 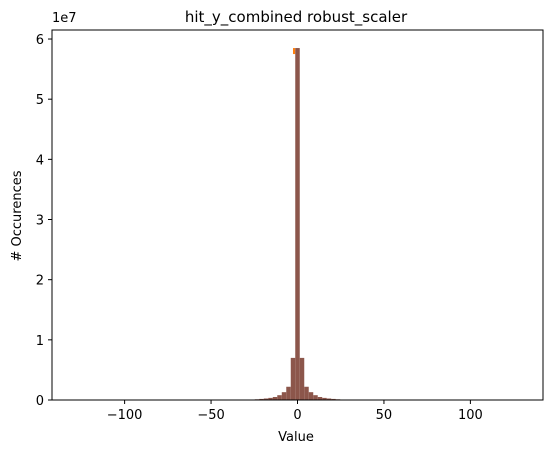 What do you see at coordinates (210, 415) in the screenshot?
I see `x-tick-label-1: −50` at bounding box center [210, 415].